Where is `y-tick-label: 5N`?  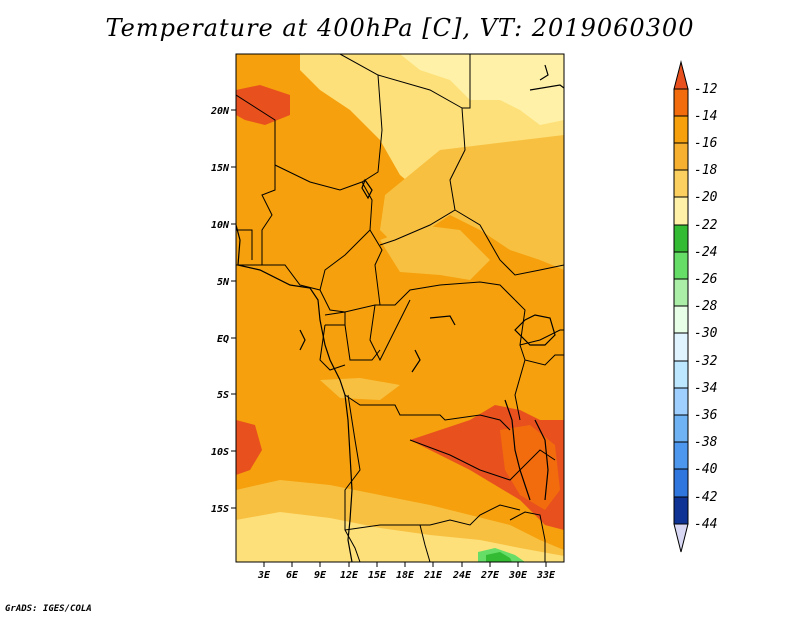
y-tick-label: 5N is located at coordinates (223, 282).